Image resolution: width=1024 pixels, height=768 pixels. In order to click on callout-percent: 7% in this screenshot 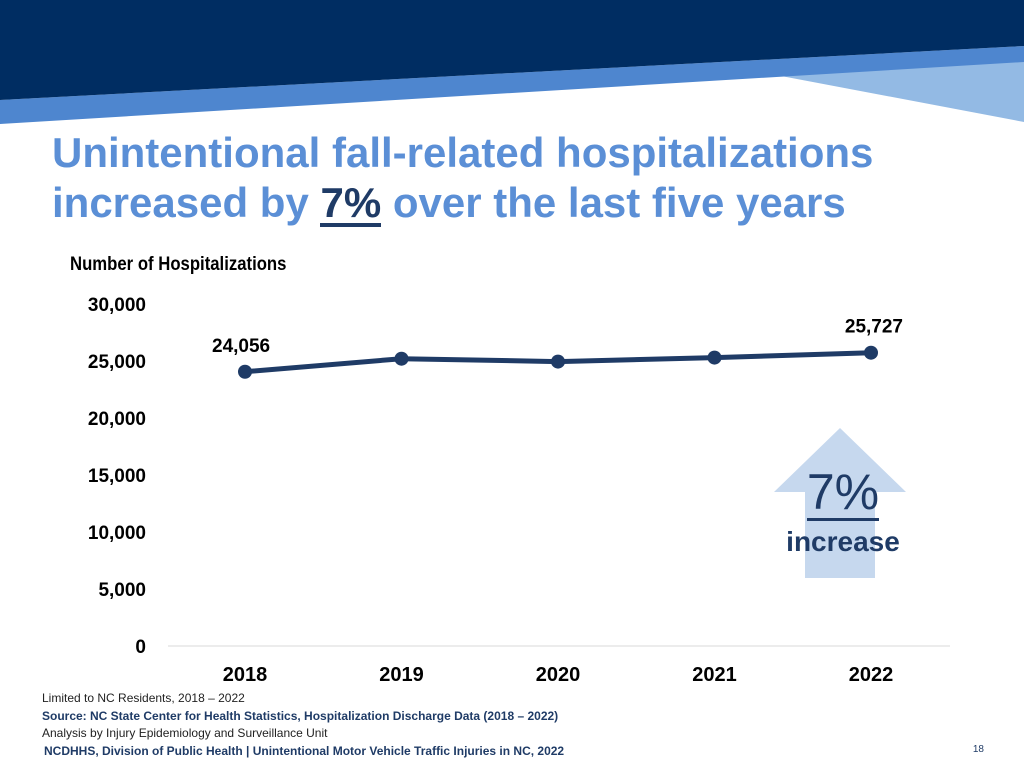, I will do `click(843, 492)`.